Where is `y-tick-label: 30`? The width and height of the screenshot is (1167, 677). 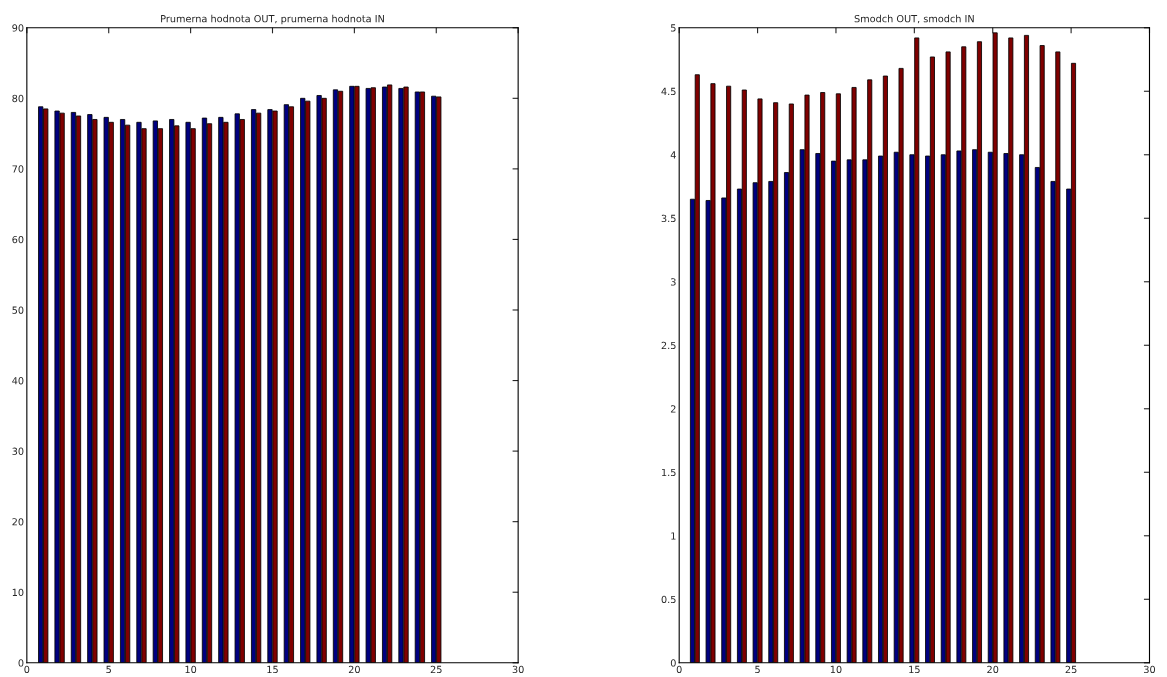
y-tick-label: 30 is located at coordinates (18, 451).